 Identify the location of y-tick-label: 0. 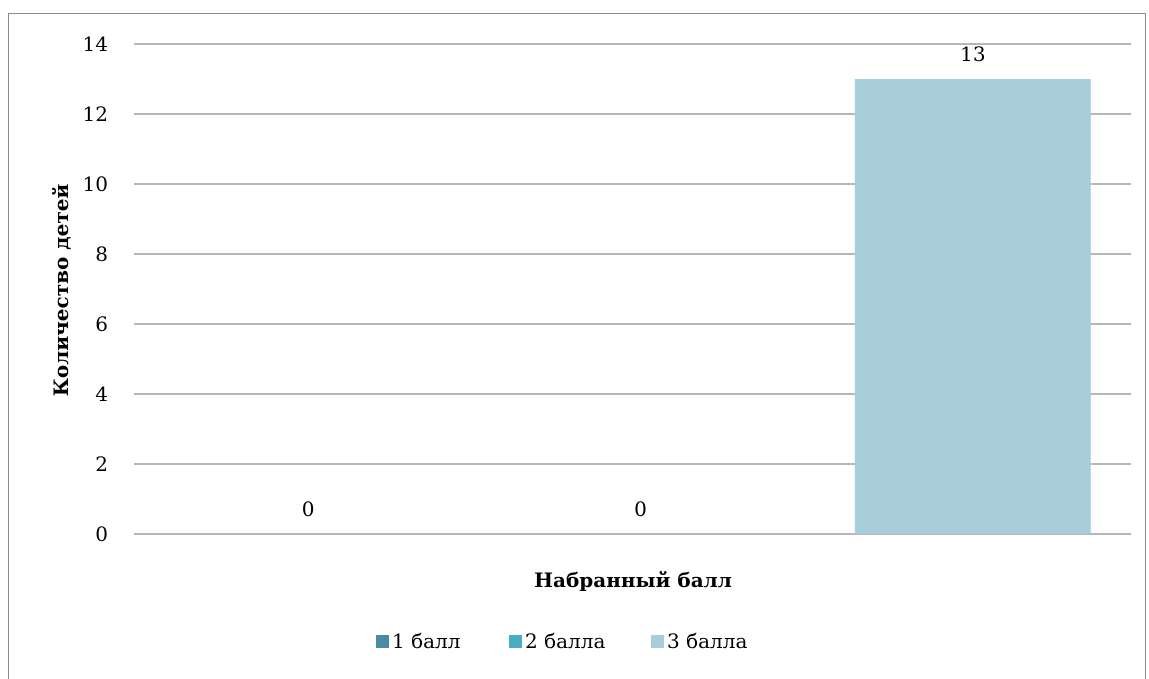
(101, 534).